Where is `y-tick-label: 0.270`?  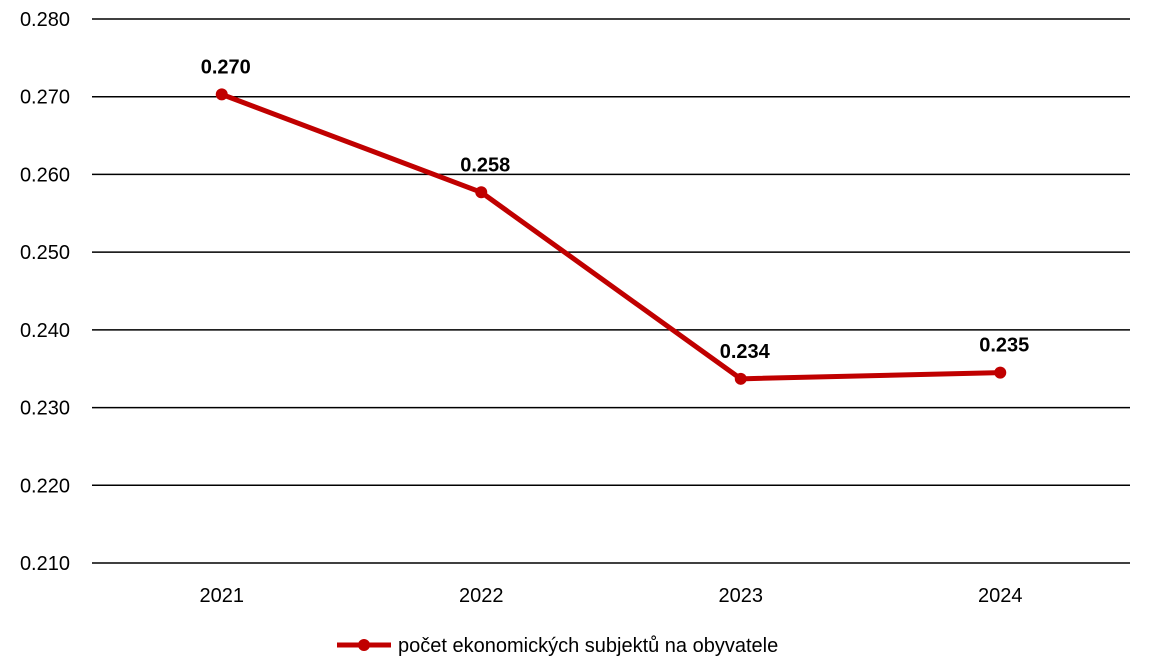 y-tick-label: 0.270 is located at coordinates (45, 98).